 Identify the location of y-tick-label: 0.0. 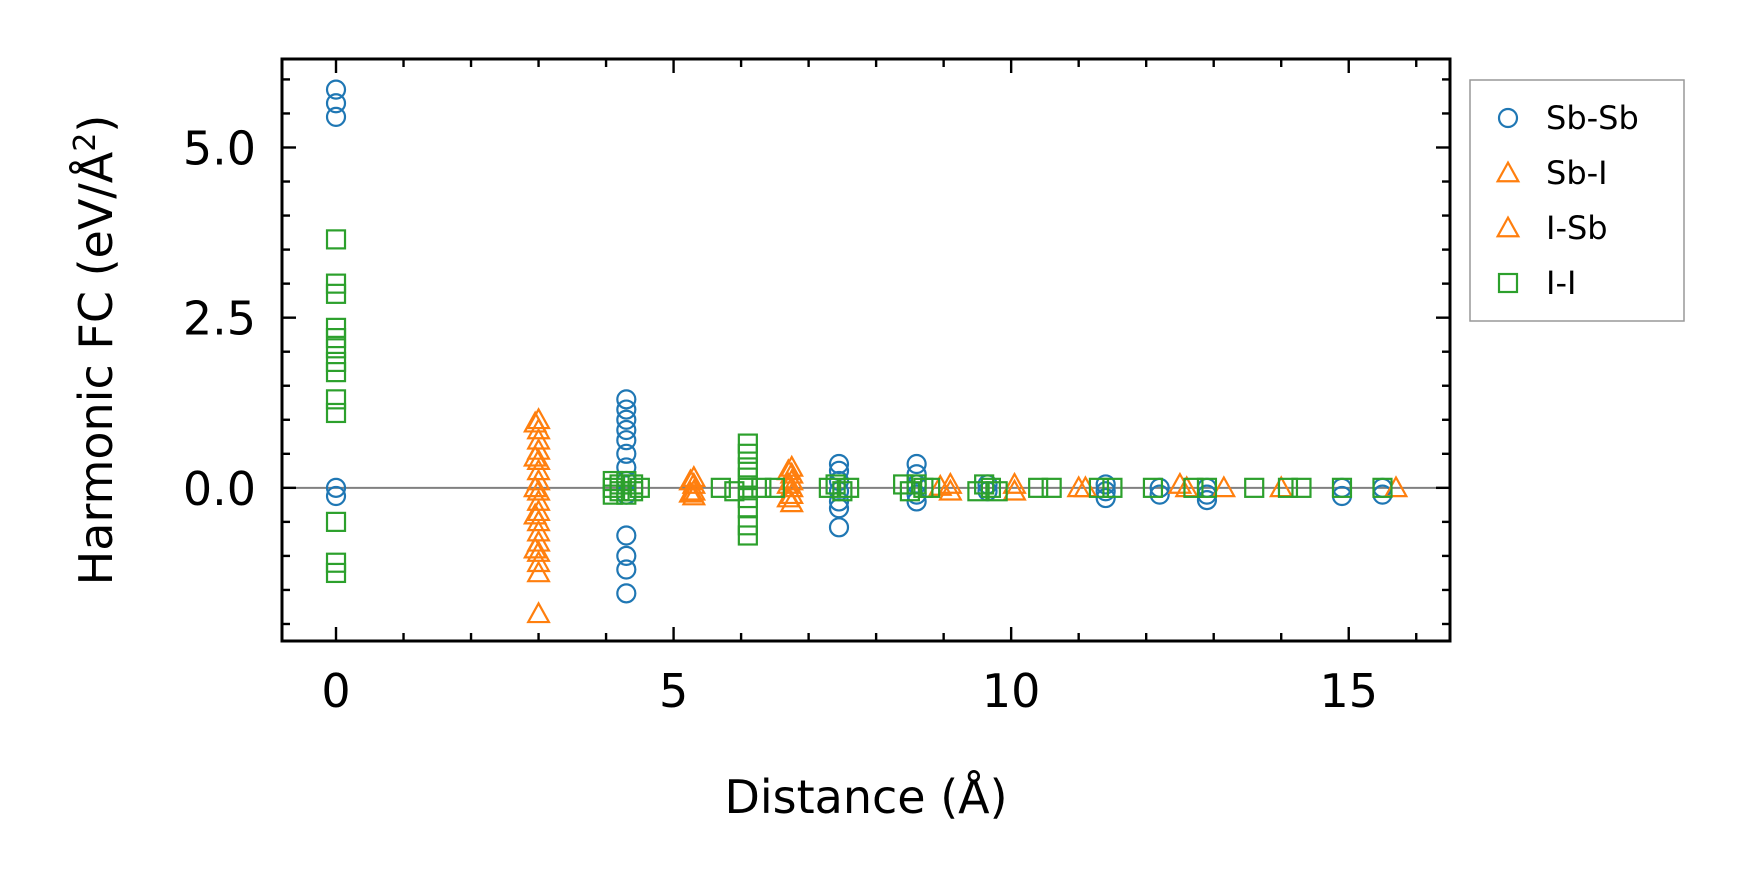
(219, 489).